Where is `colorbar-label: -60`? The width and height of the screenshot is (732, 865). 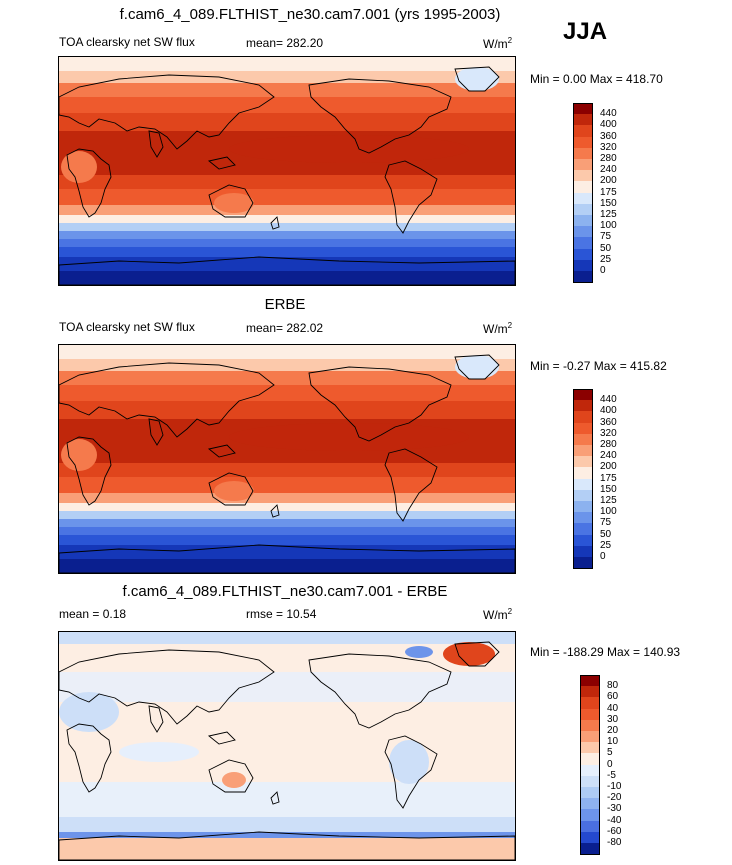
colorbar-label: -60 is located at coordinates (614, 831).